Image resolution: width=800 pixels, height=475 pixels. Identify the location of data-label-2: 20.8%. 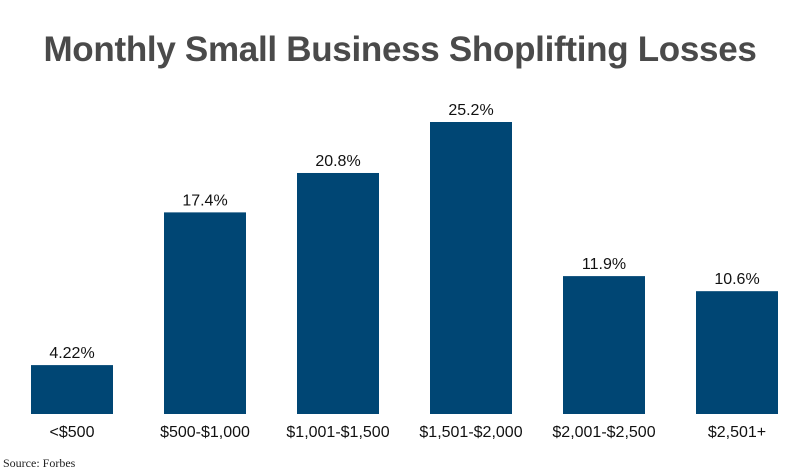
(337, 161).